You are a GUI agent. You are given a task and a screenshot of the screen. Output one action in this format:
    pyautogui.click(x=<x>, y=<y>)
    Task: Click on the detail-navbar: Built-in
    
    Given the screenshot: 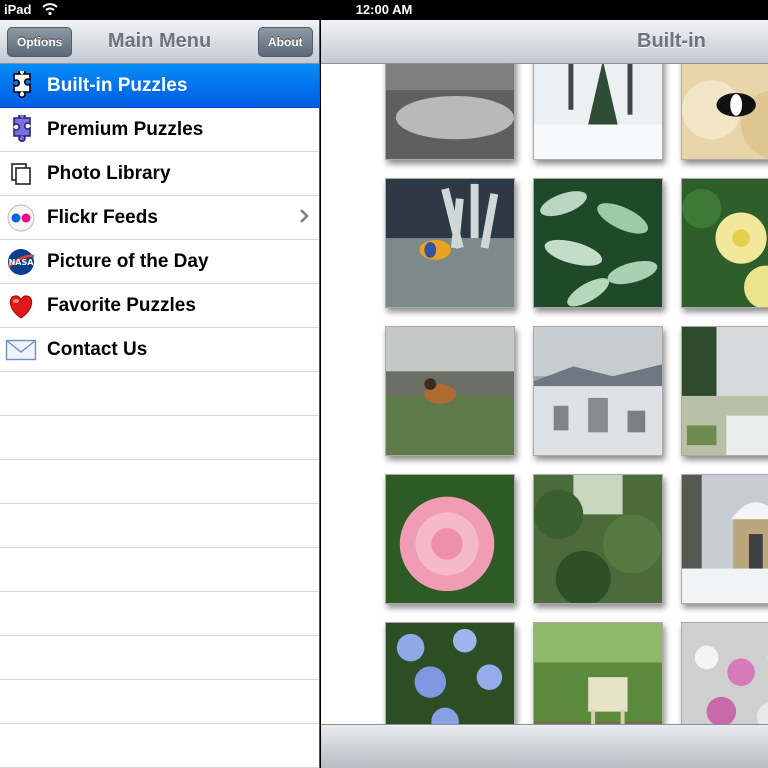 What is the action you would take?
    pyautogui.click(x=544, y=42)
    